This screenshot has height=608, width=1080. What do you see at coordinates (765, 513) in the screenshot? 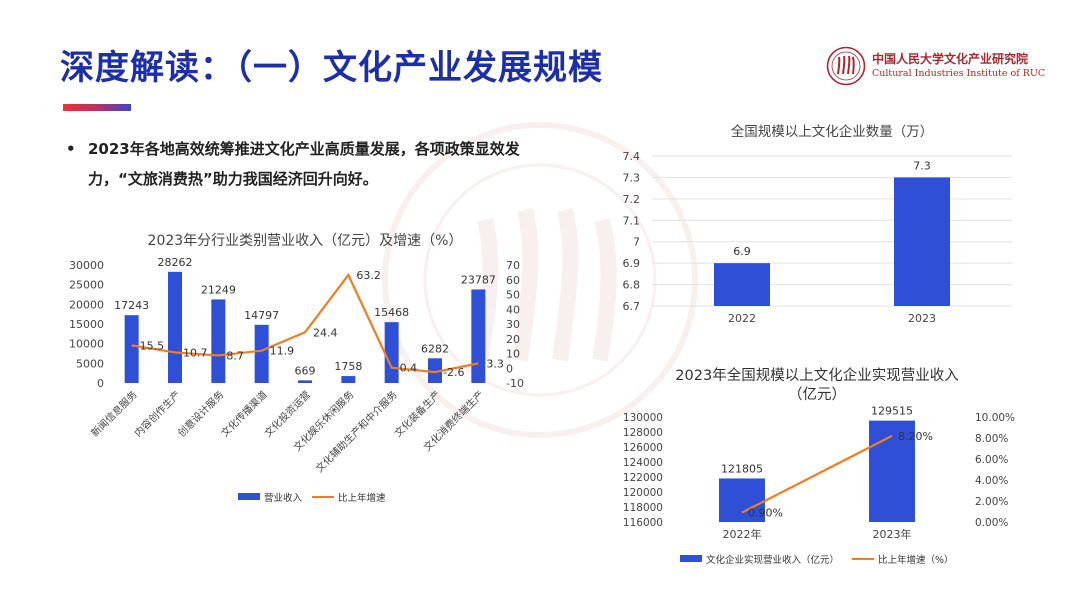
I see `growth-value-label: 0.90%` at bounding box center [765, 513].